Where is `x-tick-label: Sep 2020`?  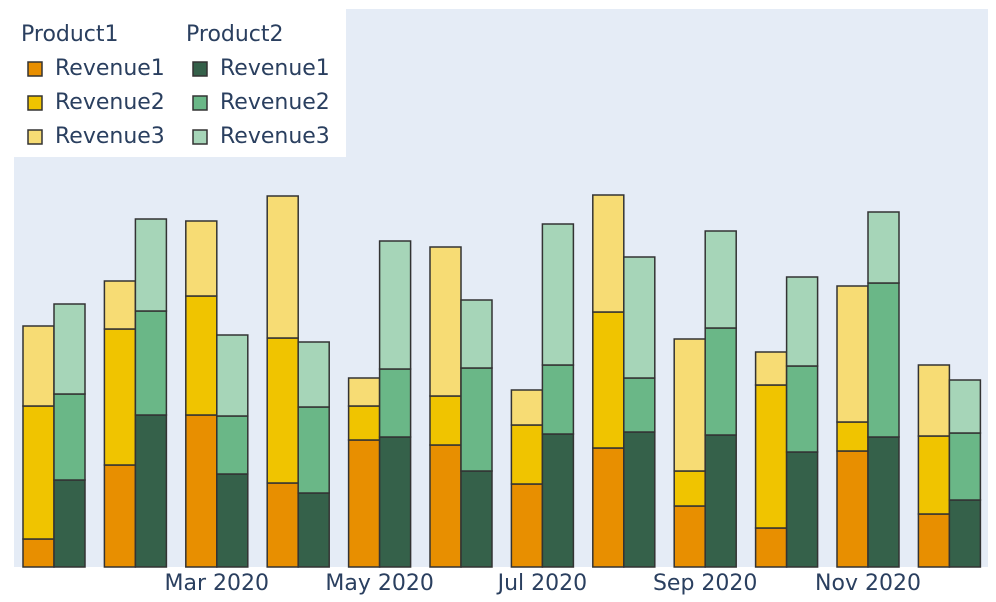
x-tick-label: Sep 2020 is located at coordinates (705, 583).